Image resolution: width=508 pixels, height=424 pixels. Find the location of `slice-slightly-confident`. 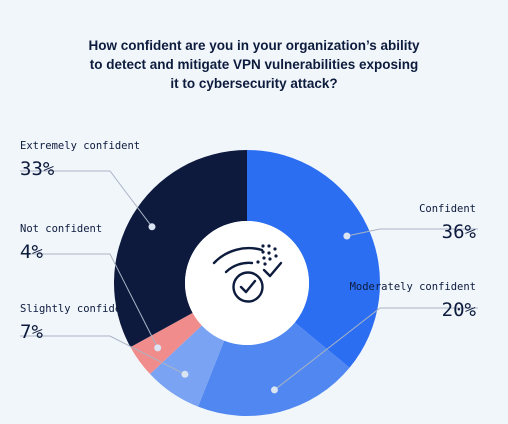

slice-slightly-confident is located at coordinates (187, 366).